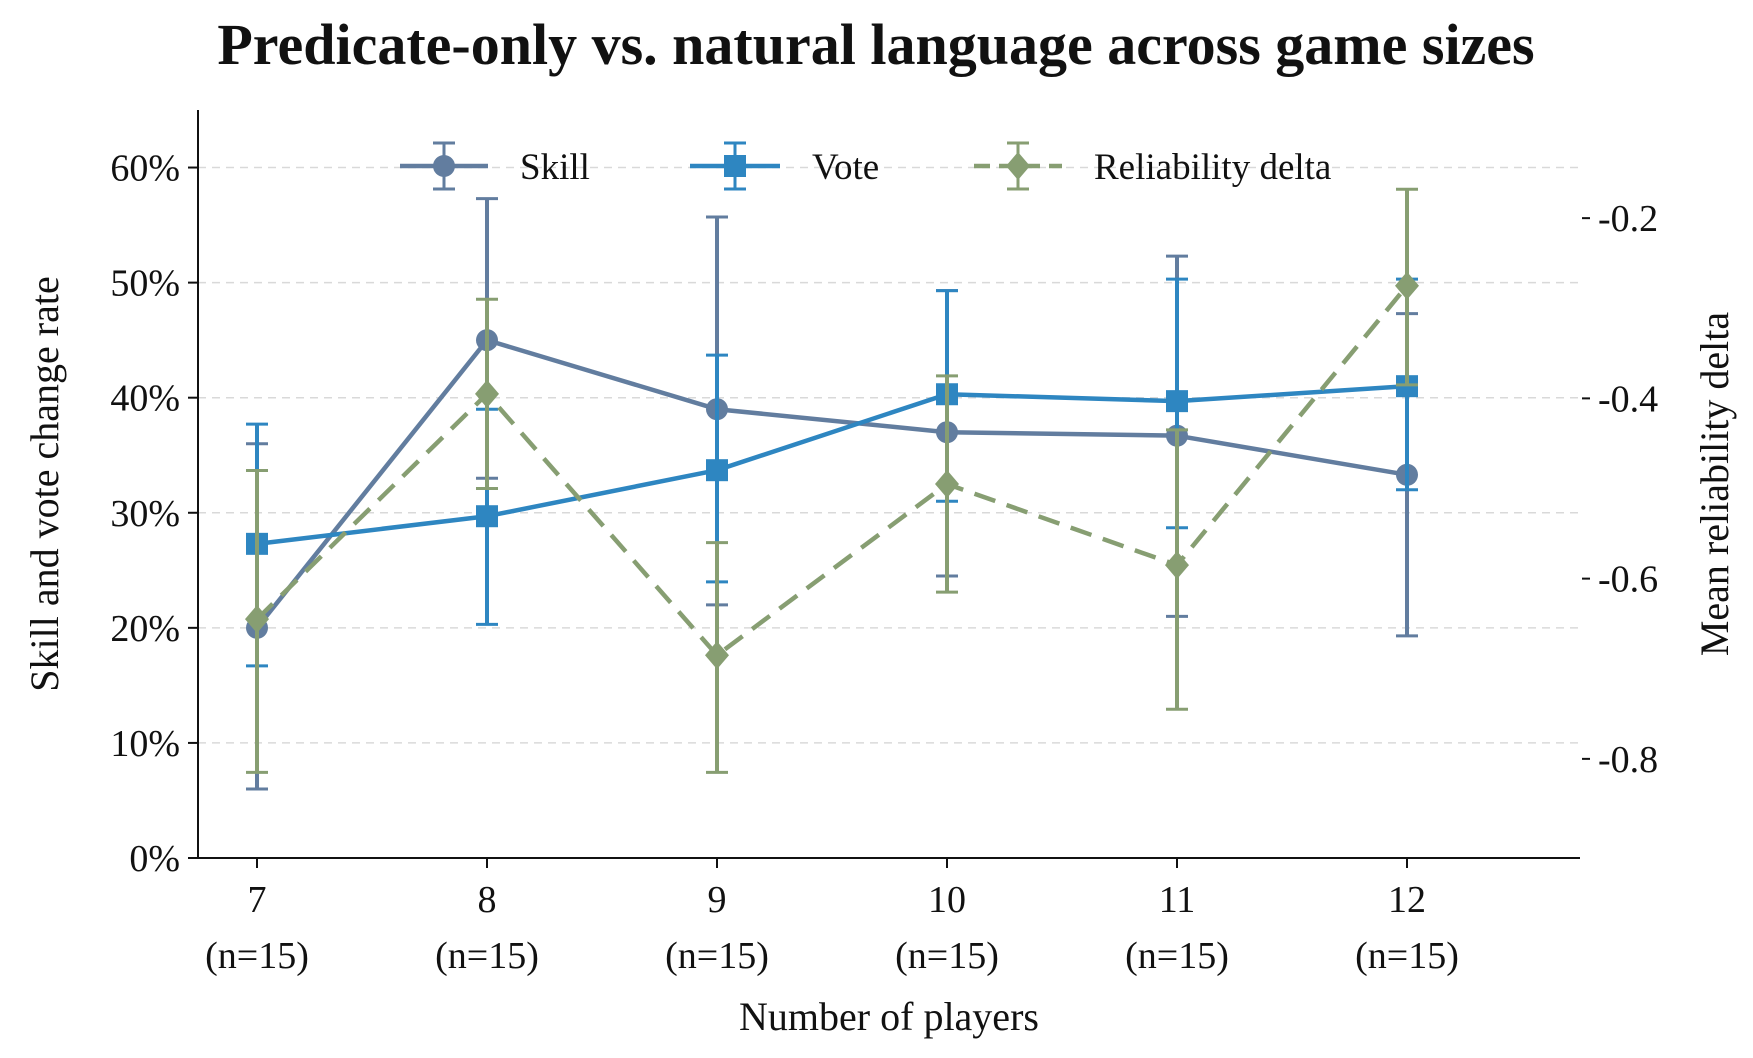  What do you see at coordinates (1628, 580) in the screenshot?
I see `right-tick-label: -0.6` at bounding box center [1628, 580].